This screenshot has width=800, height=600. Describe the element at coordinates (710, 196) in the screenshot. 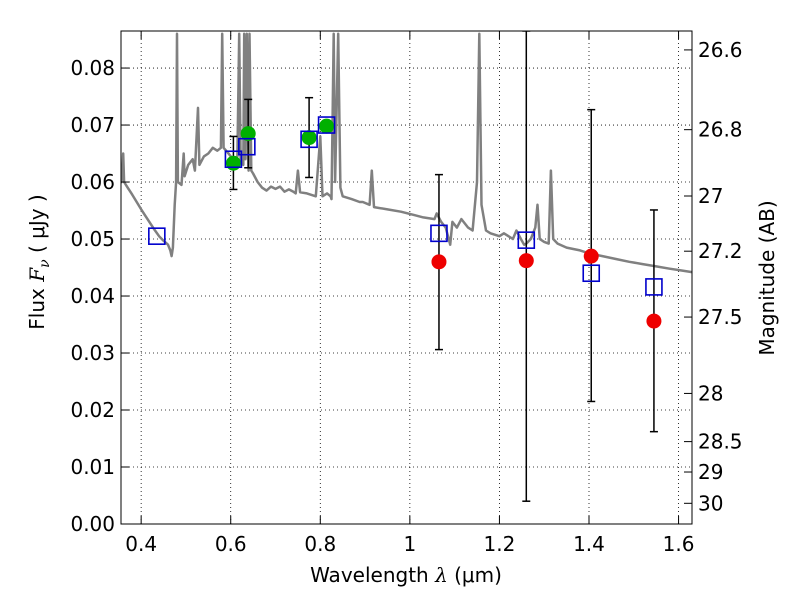

I see `magnitude-tick-label: 27` at that location.